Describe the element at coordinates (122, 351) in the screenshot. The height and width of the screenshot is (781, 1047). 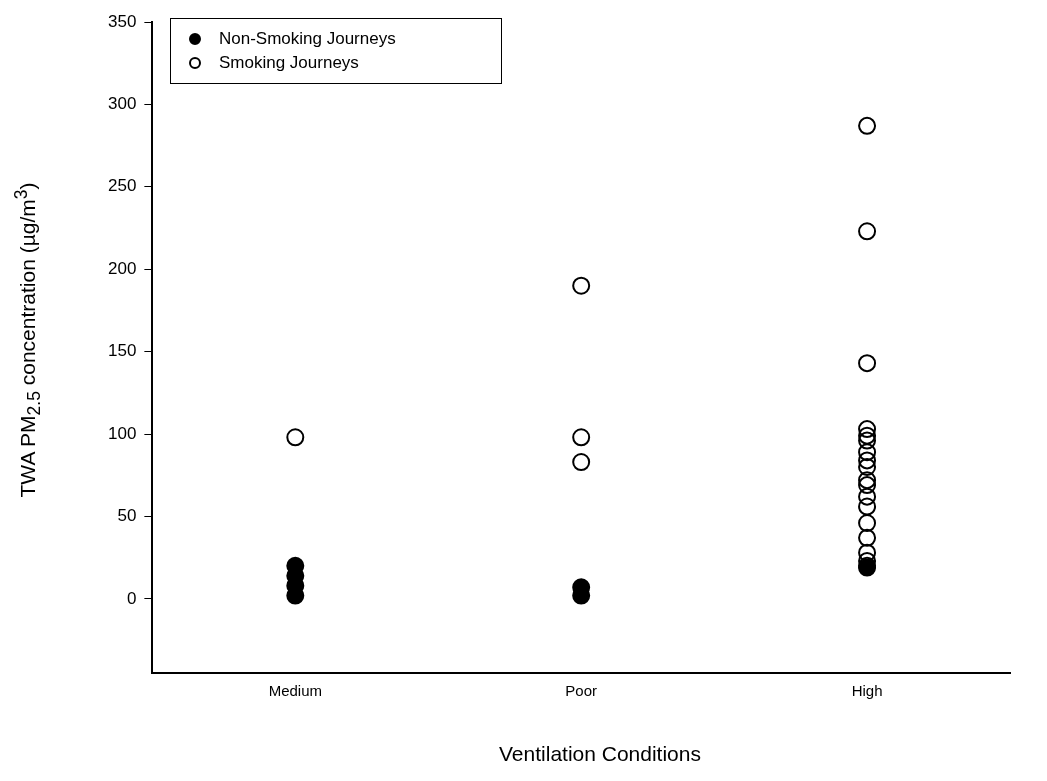
I see `y-tick-label: 150` at that location.